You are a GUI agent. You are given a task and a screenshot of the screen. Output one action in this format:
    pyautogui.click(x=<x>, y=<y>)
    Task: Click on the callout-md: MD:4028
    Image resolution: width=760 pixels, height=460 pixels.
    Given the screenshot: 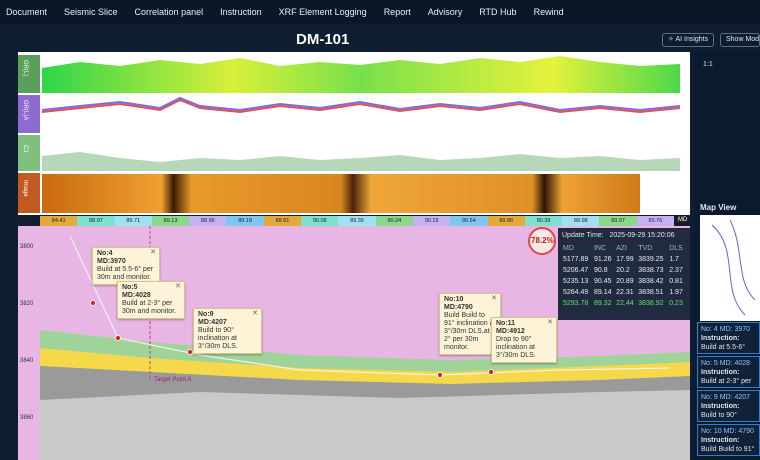 What is the action you would take?
    pyautogui.click(x=136, y=296)
    